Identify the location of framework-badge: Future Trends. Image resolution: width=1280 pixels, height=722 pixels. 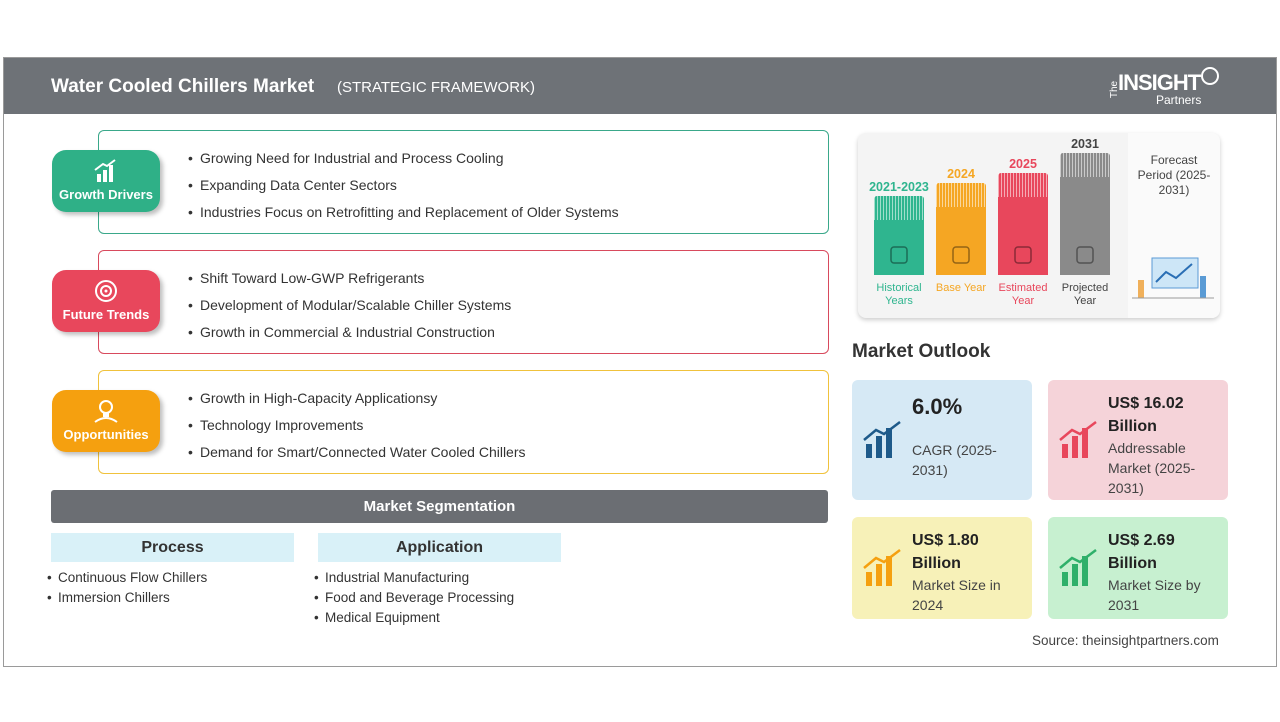
(106, 301).